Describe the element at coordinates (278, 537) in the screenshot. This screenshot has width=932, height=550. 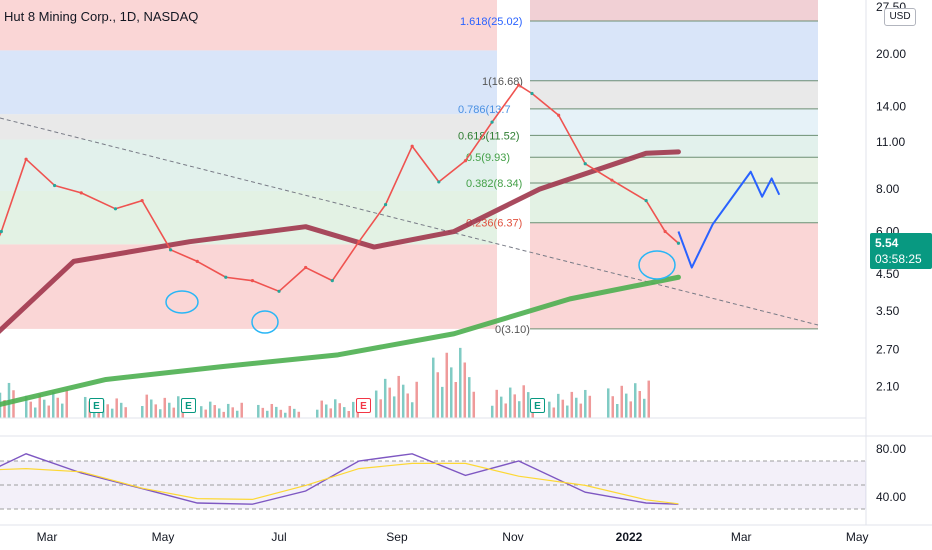
I see `time-axis-label: Jul` at that location.